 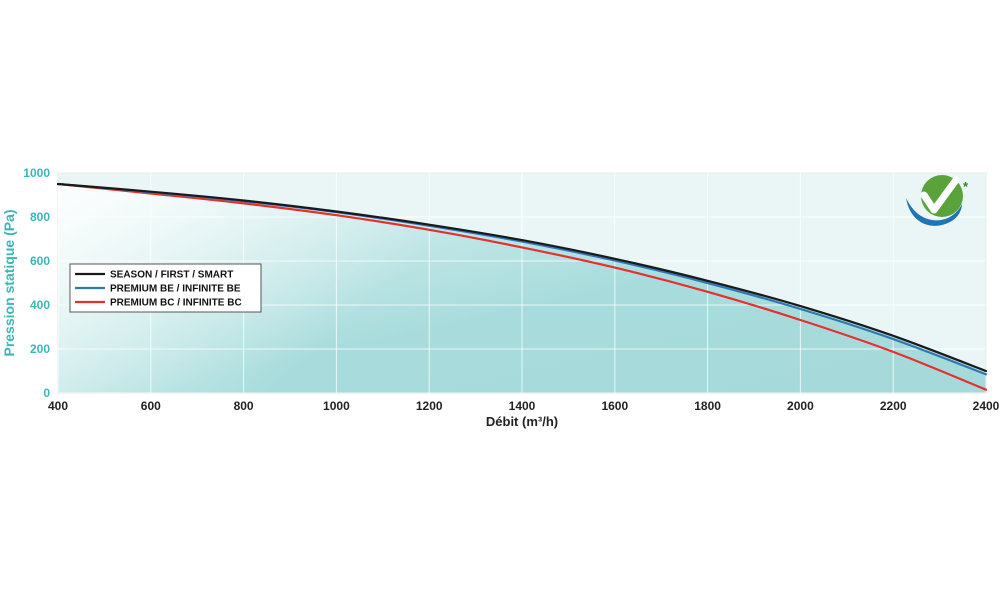 What do you see at coordinates (151, 406) in the screenshot?
I see `x-tick-label: 600` at bounding box center [151, 406].